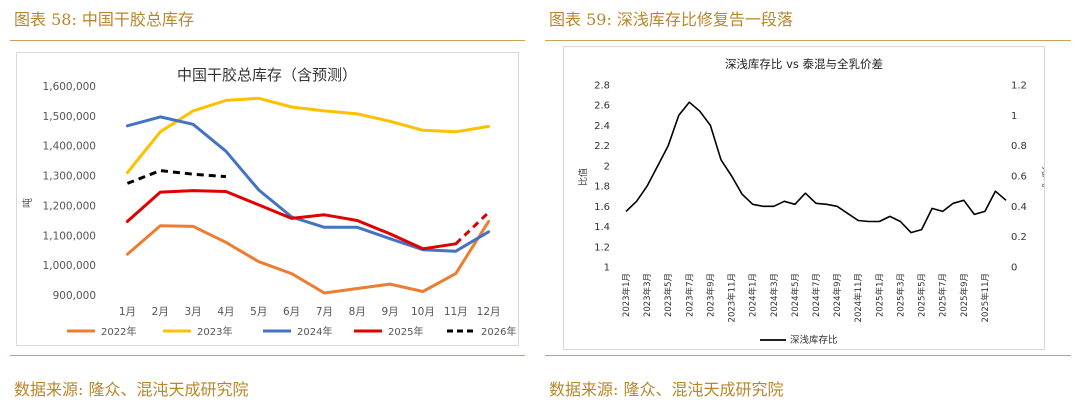  What do you see at coordinates (607, 166) in the screenshot?
I see `y-tick-label: 2` at bounding box center [607, 166].